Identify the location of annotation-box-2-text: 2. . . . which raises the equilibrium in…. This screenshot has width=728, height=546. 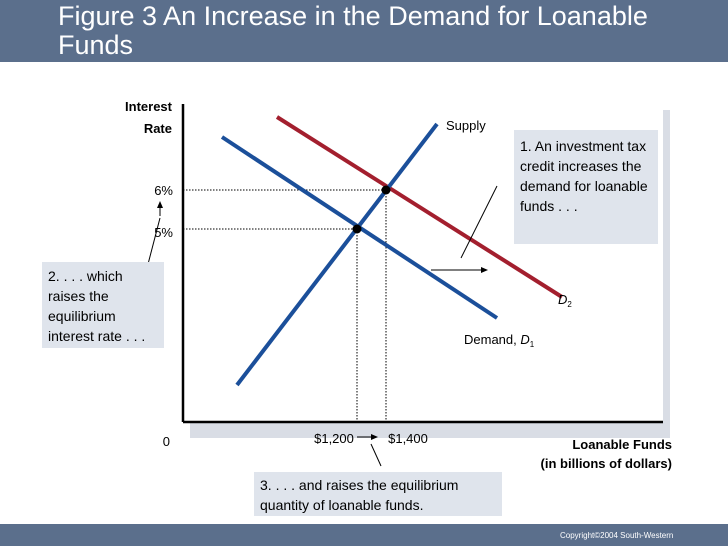
(97, 306).